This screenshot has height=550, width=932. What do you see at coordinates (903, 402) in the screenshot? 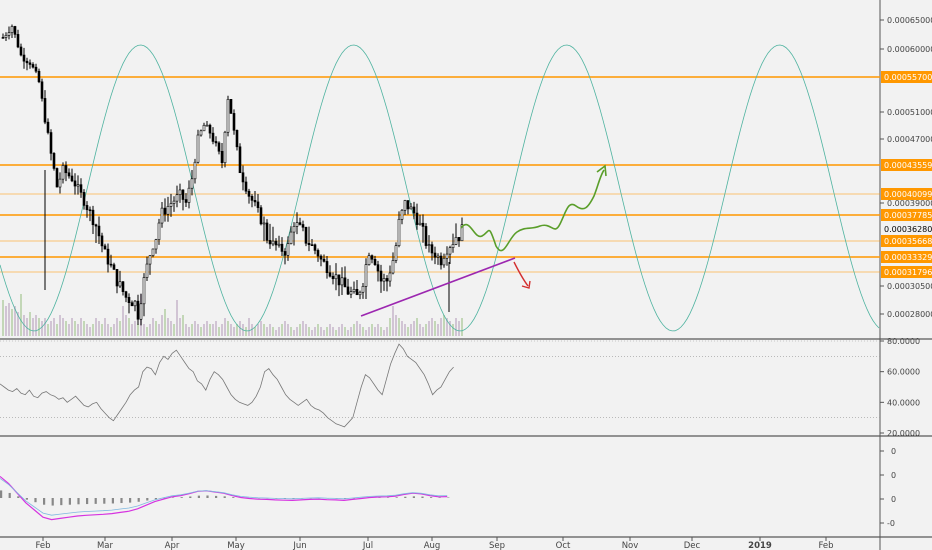
I see `y-tick-label: 40.0000` at bounding box center [903, 402].